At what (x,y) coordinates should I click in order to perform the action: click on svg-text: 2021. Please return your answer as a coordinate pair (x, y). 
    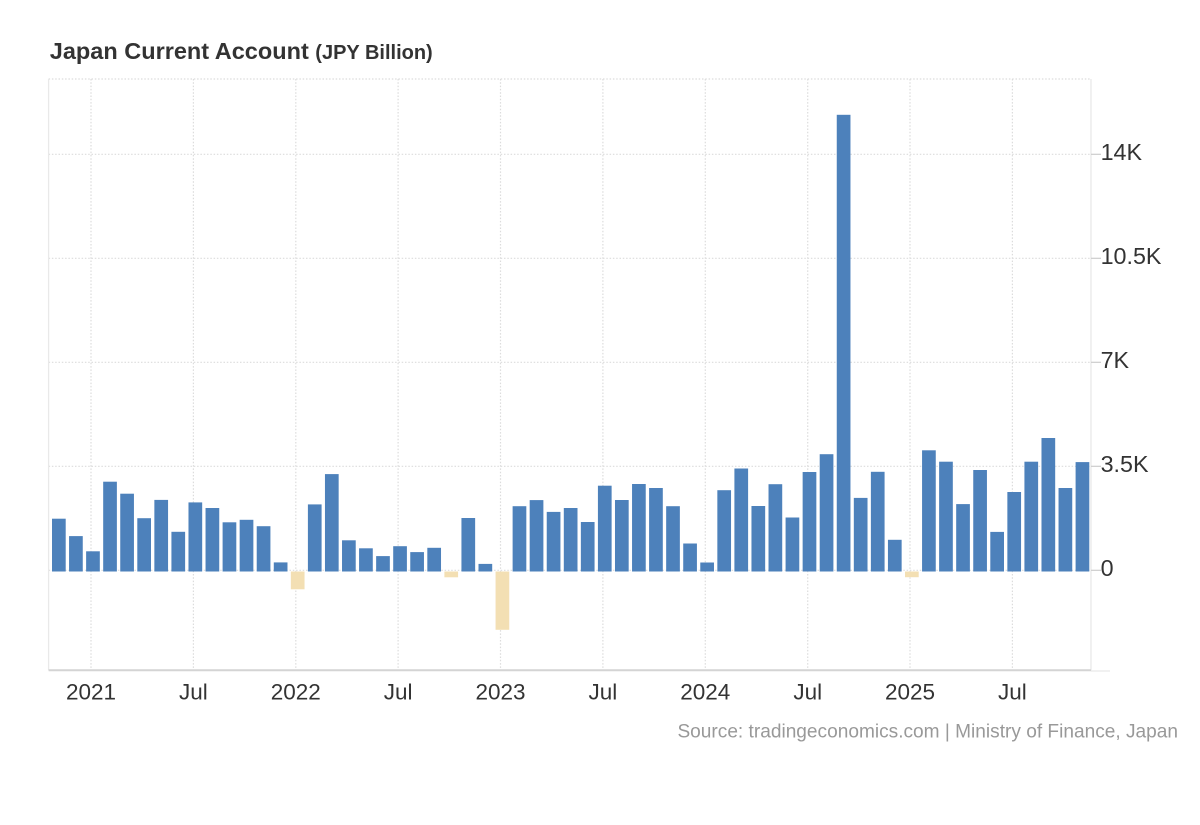
    Looking at the image, I should click on (91, 692).